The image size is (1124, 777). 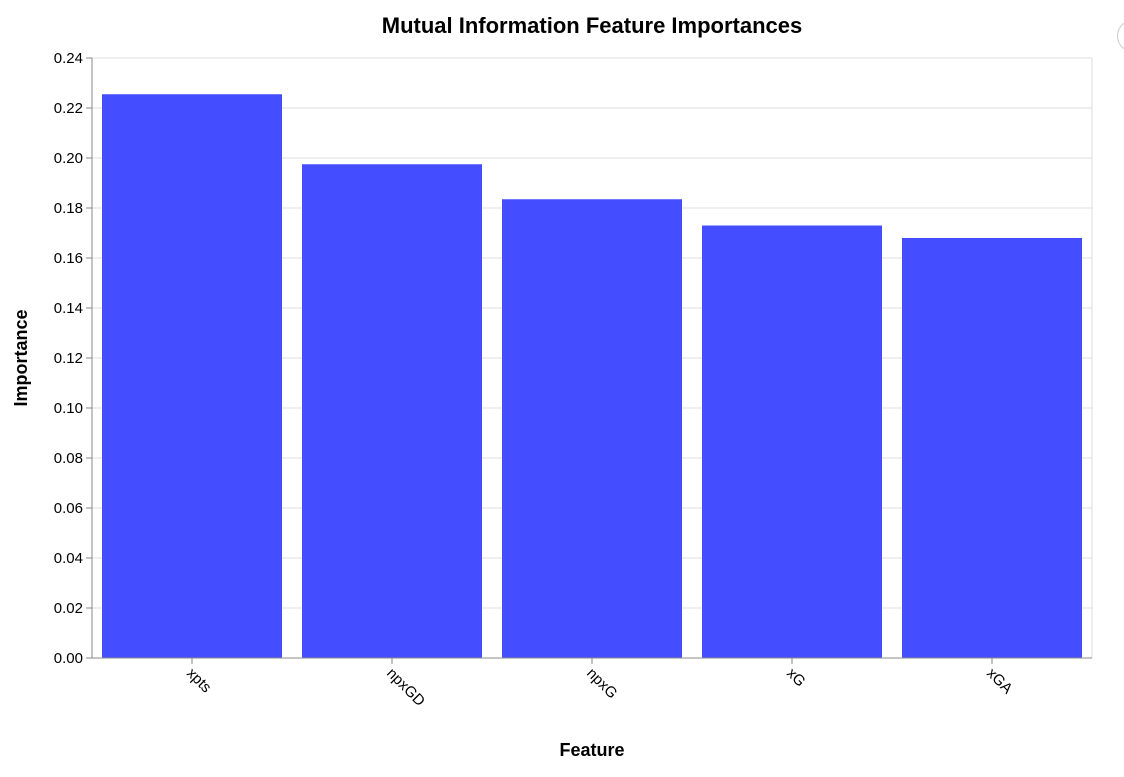 I want to click on y-tick-label: 0.00, so click(x=68, y=658).